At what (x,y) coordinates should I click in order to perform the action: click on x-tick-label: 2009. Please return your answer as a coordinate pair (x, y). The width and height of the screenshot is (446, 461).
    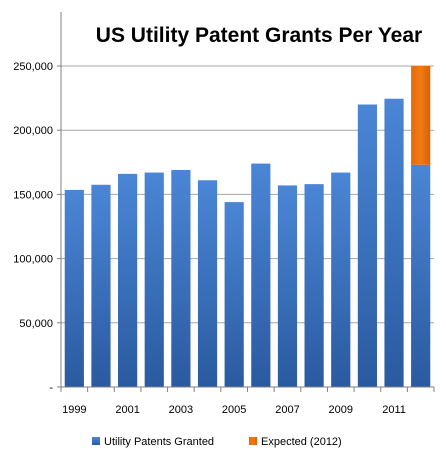
    Looking at the image, I should click on (341, 410).